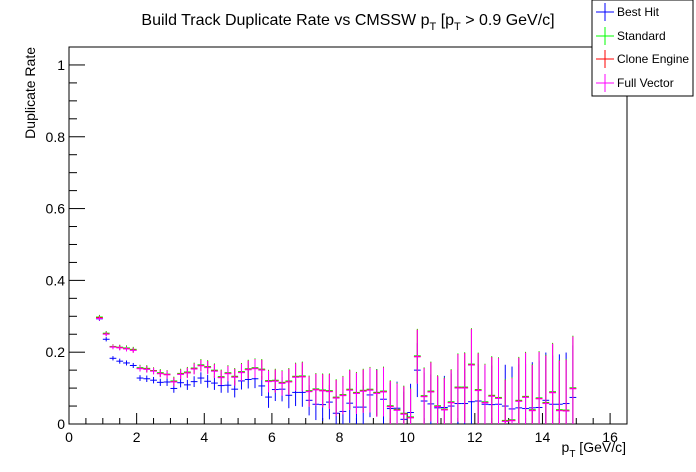  Describe the element at coordinates (56, 352) in the screenshot. I see `y-tick-label: 0.2` at that location.